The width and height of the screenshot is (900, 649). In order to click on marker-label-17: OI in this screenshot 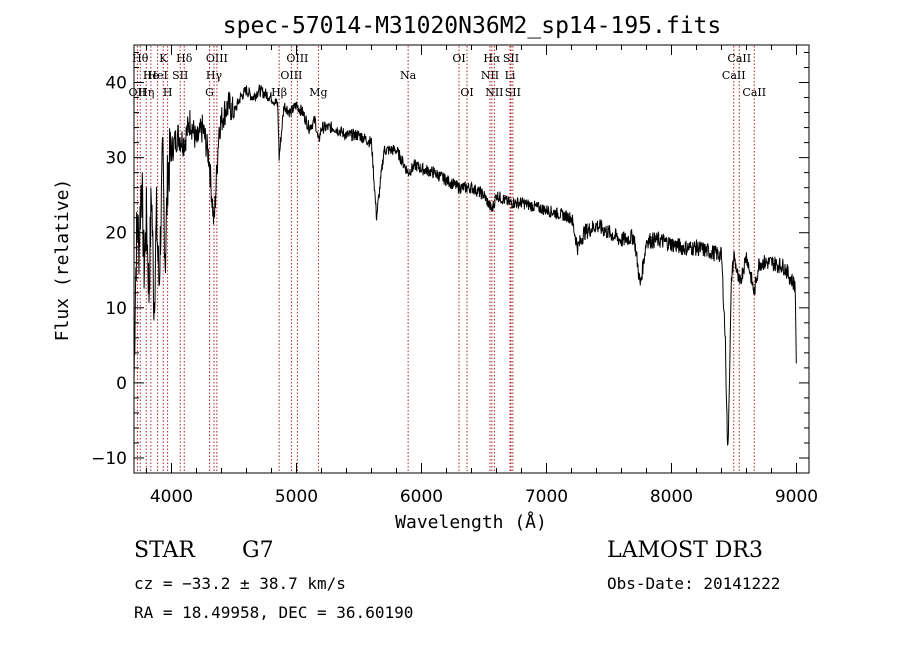, I will do `click(458, 58)`.